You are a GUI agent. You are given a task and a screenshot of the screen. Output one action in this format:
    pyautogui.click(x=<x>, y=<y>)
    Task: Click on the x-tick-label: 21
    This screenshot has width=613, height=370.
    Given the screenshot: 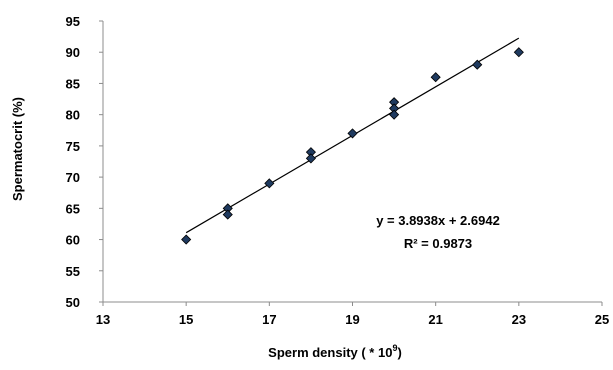 What is the action you would take?
    pyautogui.click(x=435, y=319)
    